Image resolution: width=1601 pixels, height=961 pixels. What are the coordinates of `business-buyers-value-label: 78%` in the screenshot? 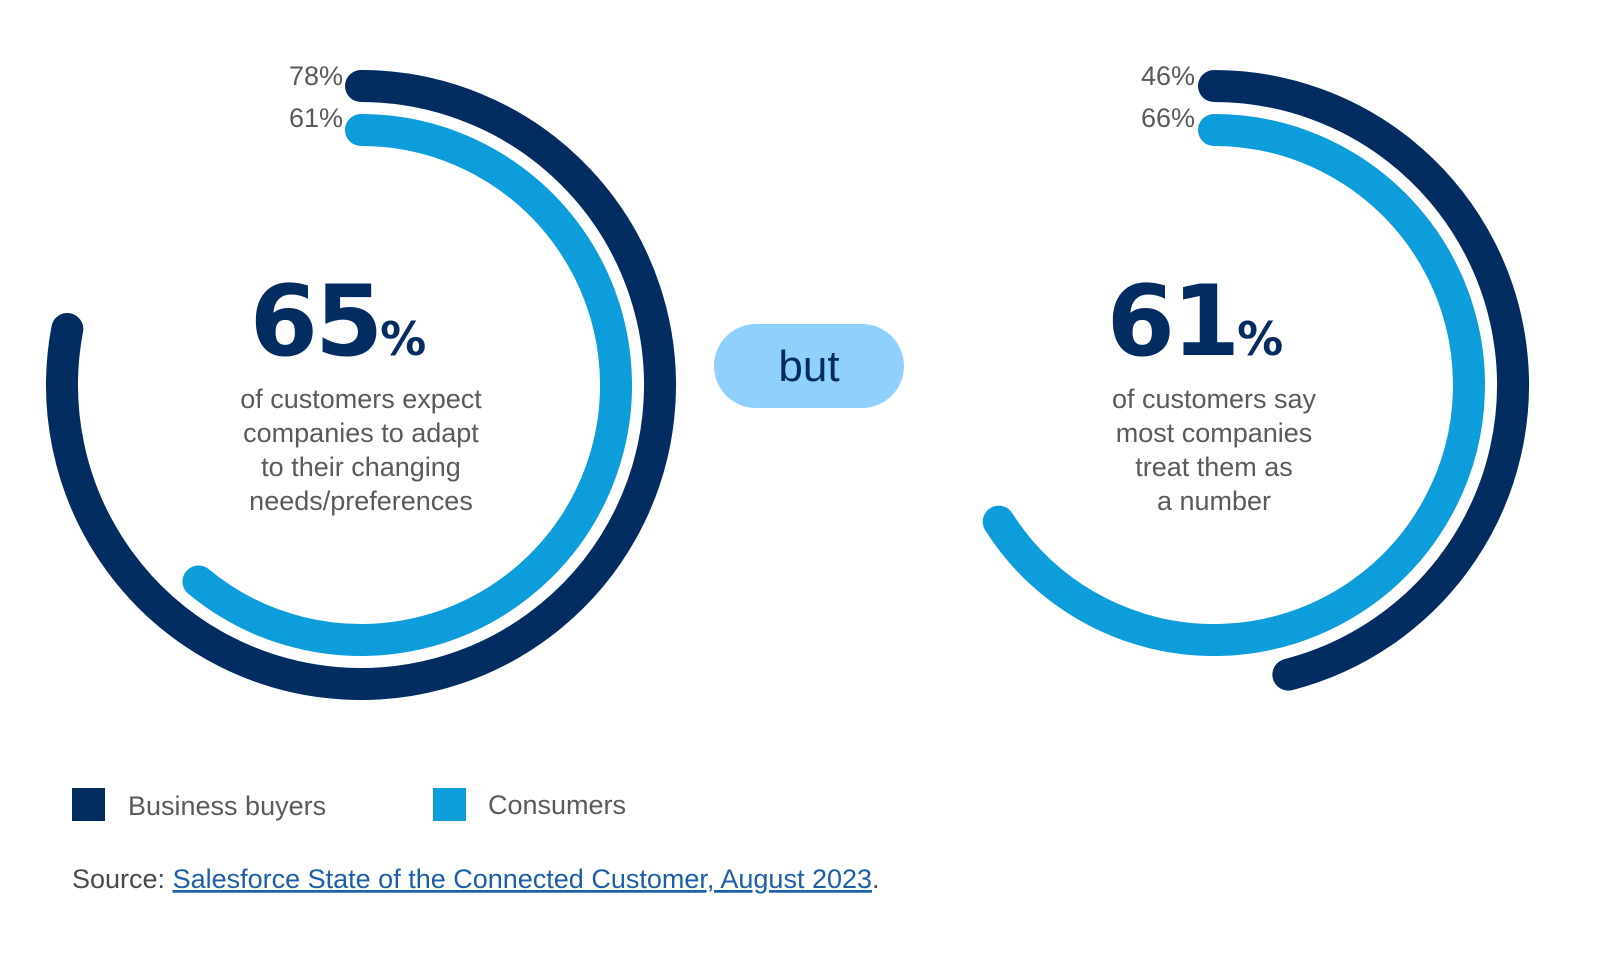 It's located at (316, 76).